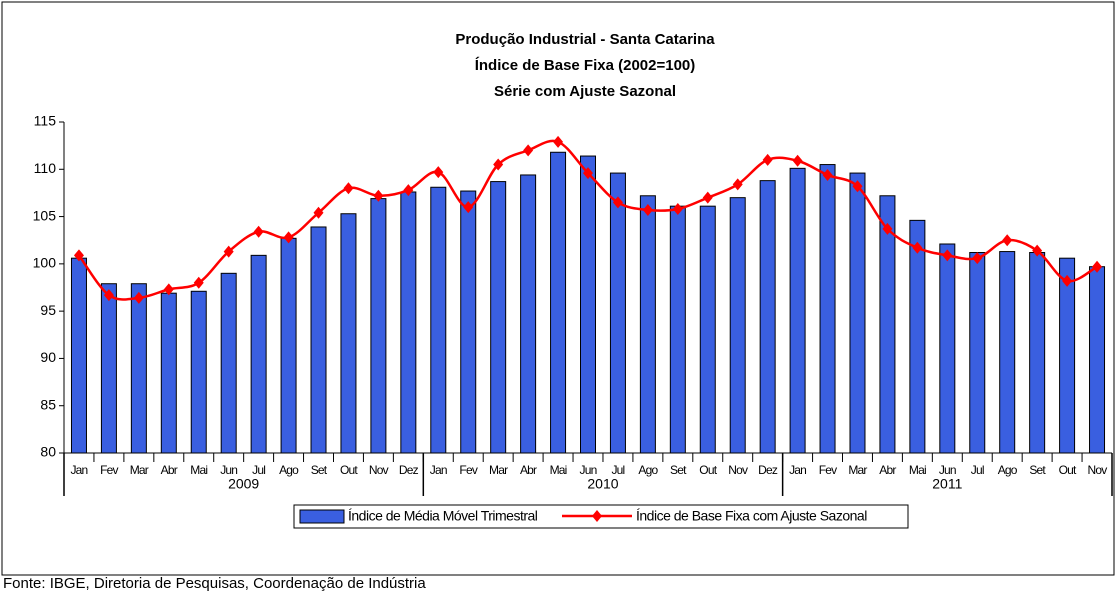 The image size is (1117, 593). Describe the element at coordinates (322, 516) in the screenshot. I see `legend-swatch` at that location.